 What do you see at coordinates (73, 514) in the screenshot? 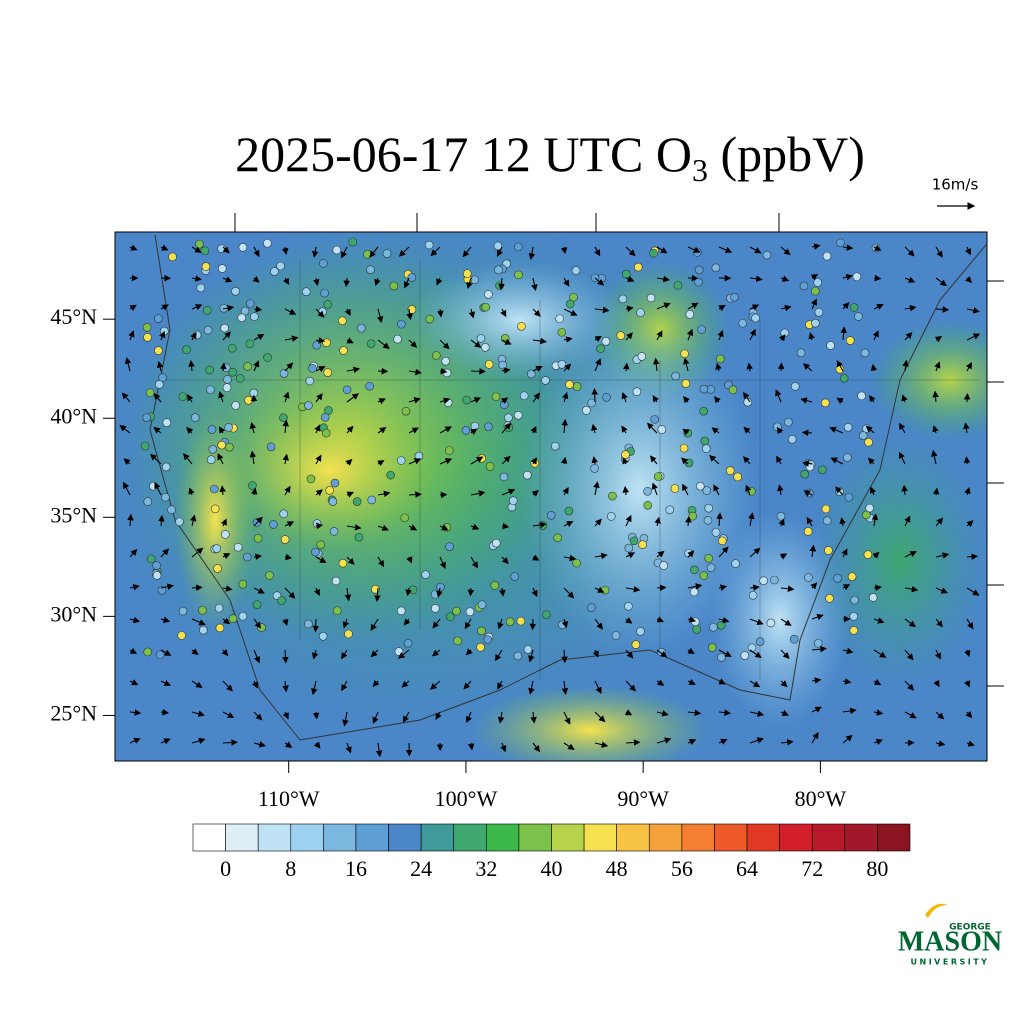
I see `lat-label: 35°N` at bounding box center [73, 514].